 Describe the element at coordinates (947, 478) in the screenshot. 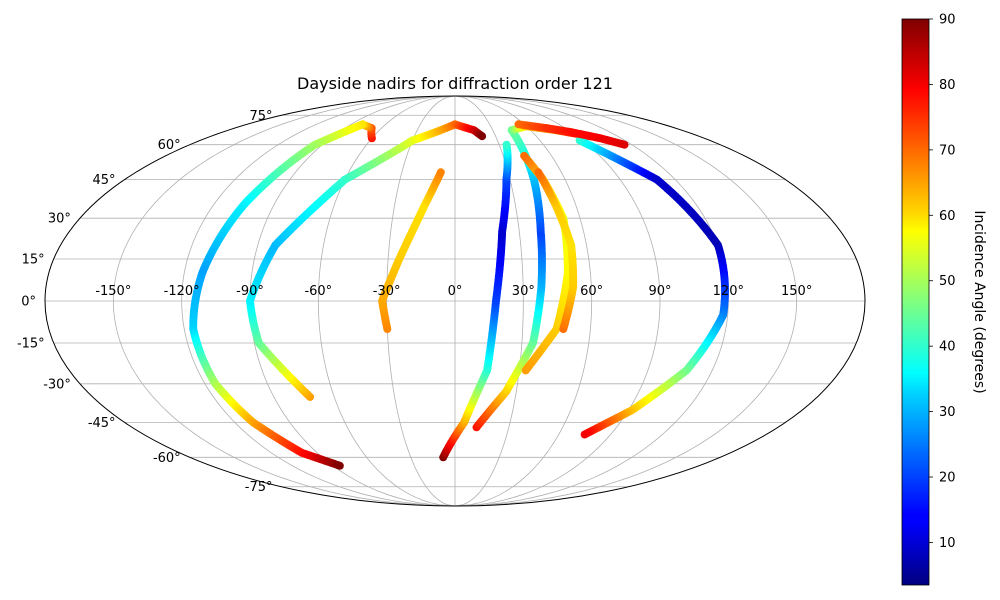

I see `colorbar-tick-label: 20` at that location.